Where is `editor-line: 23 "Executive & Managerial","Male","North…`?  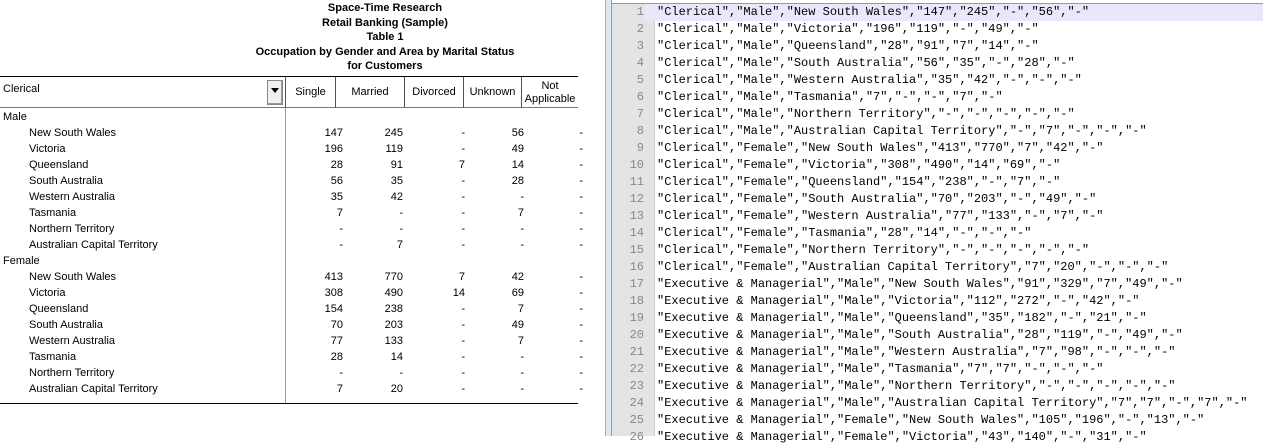
editor-line: 23 "Executive & Managerial","Male","North… is located at coordinates (937, 386).